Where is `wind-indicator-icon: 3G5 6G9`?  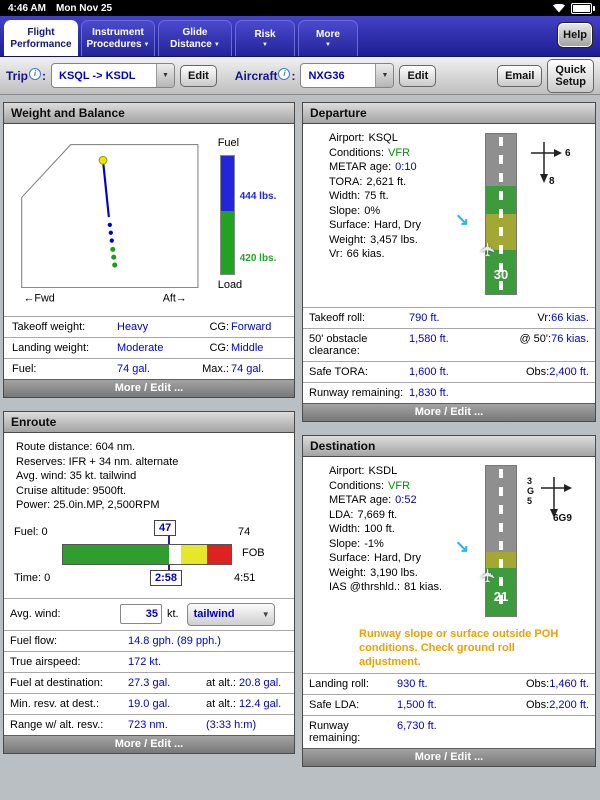 wind-indicator-icon: 3G5 6G9 is located at coordinates (555, 503).